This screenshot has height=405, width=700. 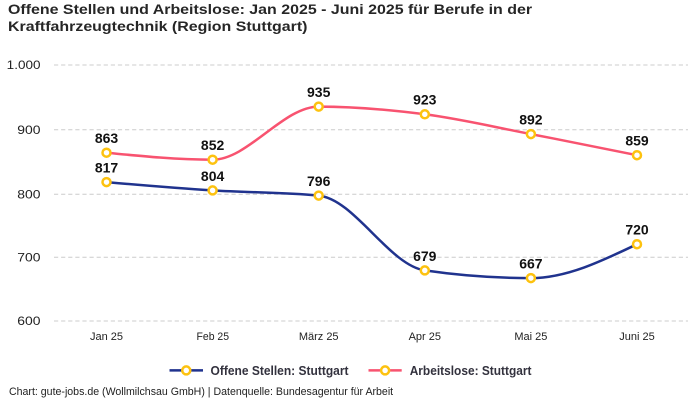 I want to click on svg-text: 679, so click(x=425, y=256).